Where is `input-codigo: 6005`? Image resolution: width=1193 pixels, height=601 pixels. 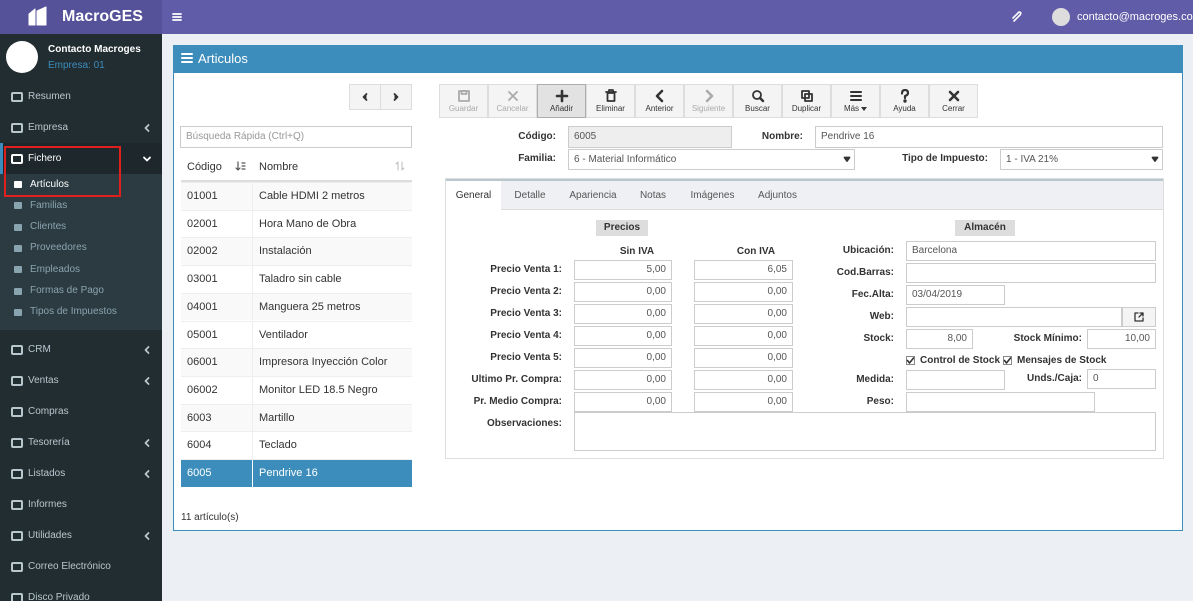
input-codigo: 6005 is located at coordinates (650, 137).